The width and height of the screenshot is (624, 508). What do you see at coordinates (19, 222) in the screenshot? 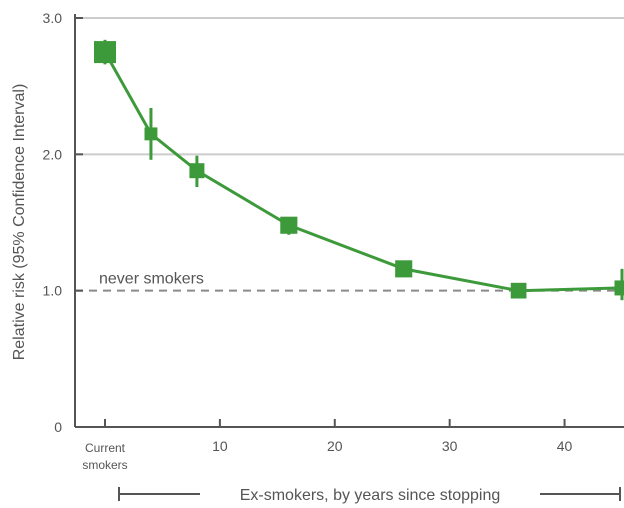
I see `y-axis-title: Relative risk (95% Confidence Interval)` at bounding box center [19, 222].